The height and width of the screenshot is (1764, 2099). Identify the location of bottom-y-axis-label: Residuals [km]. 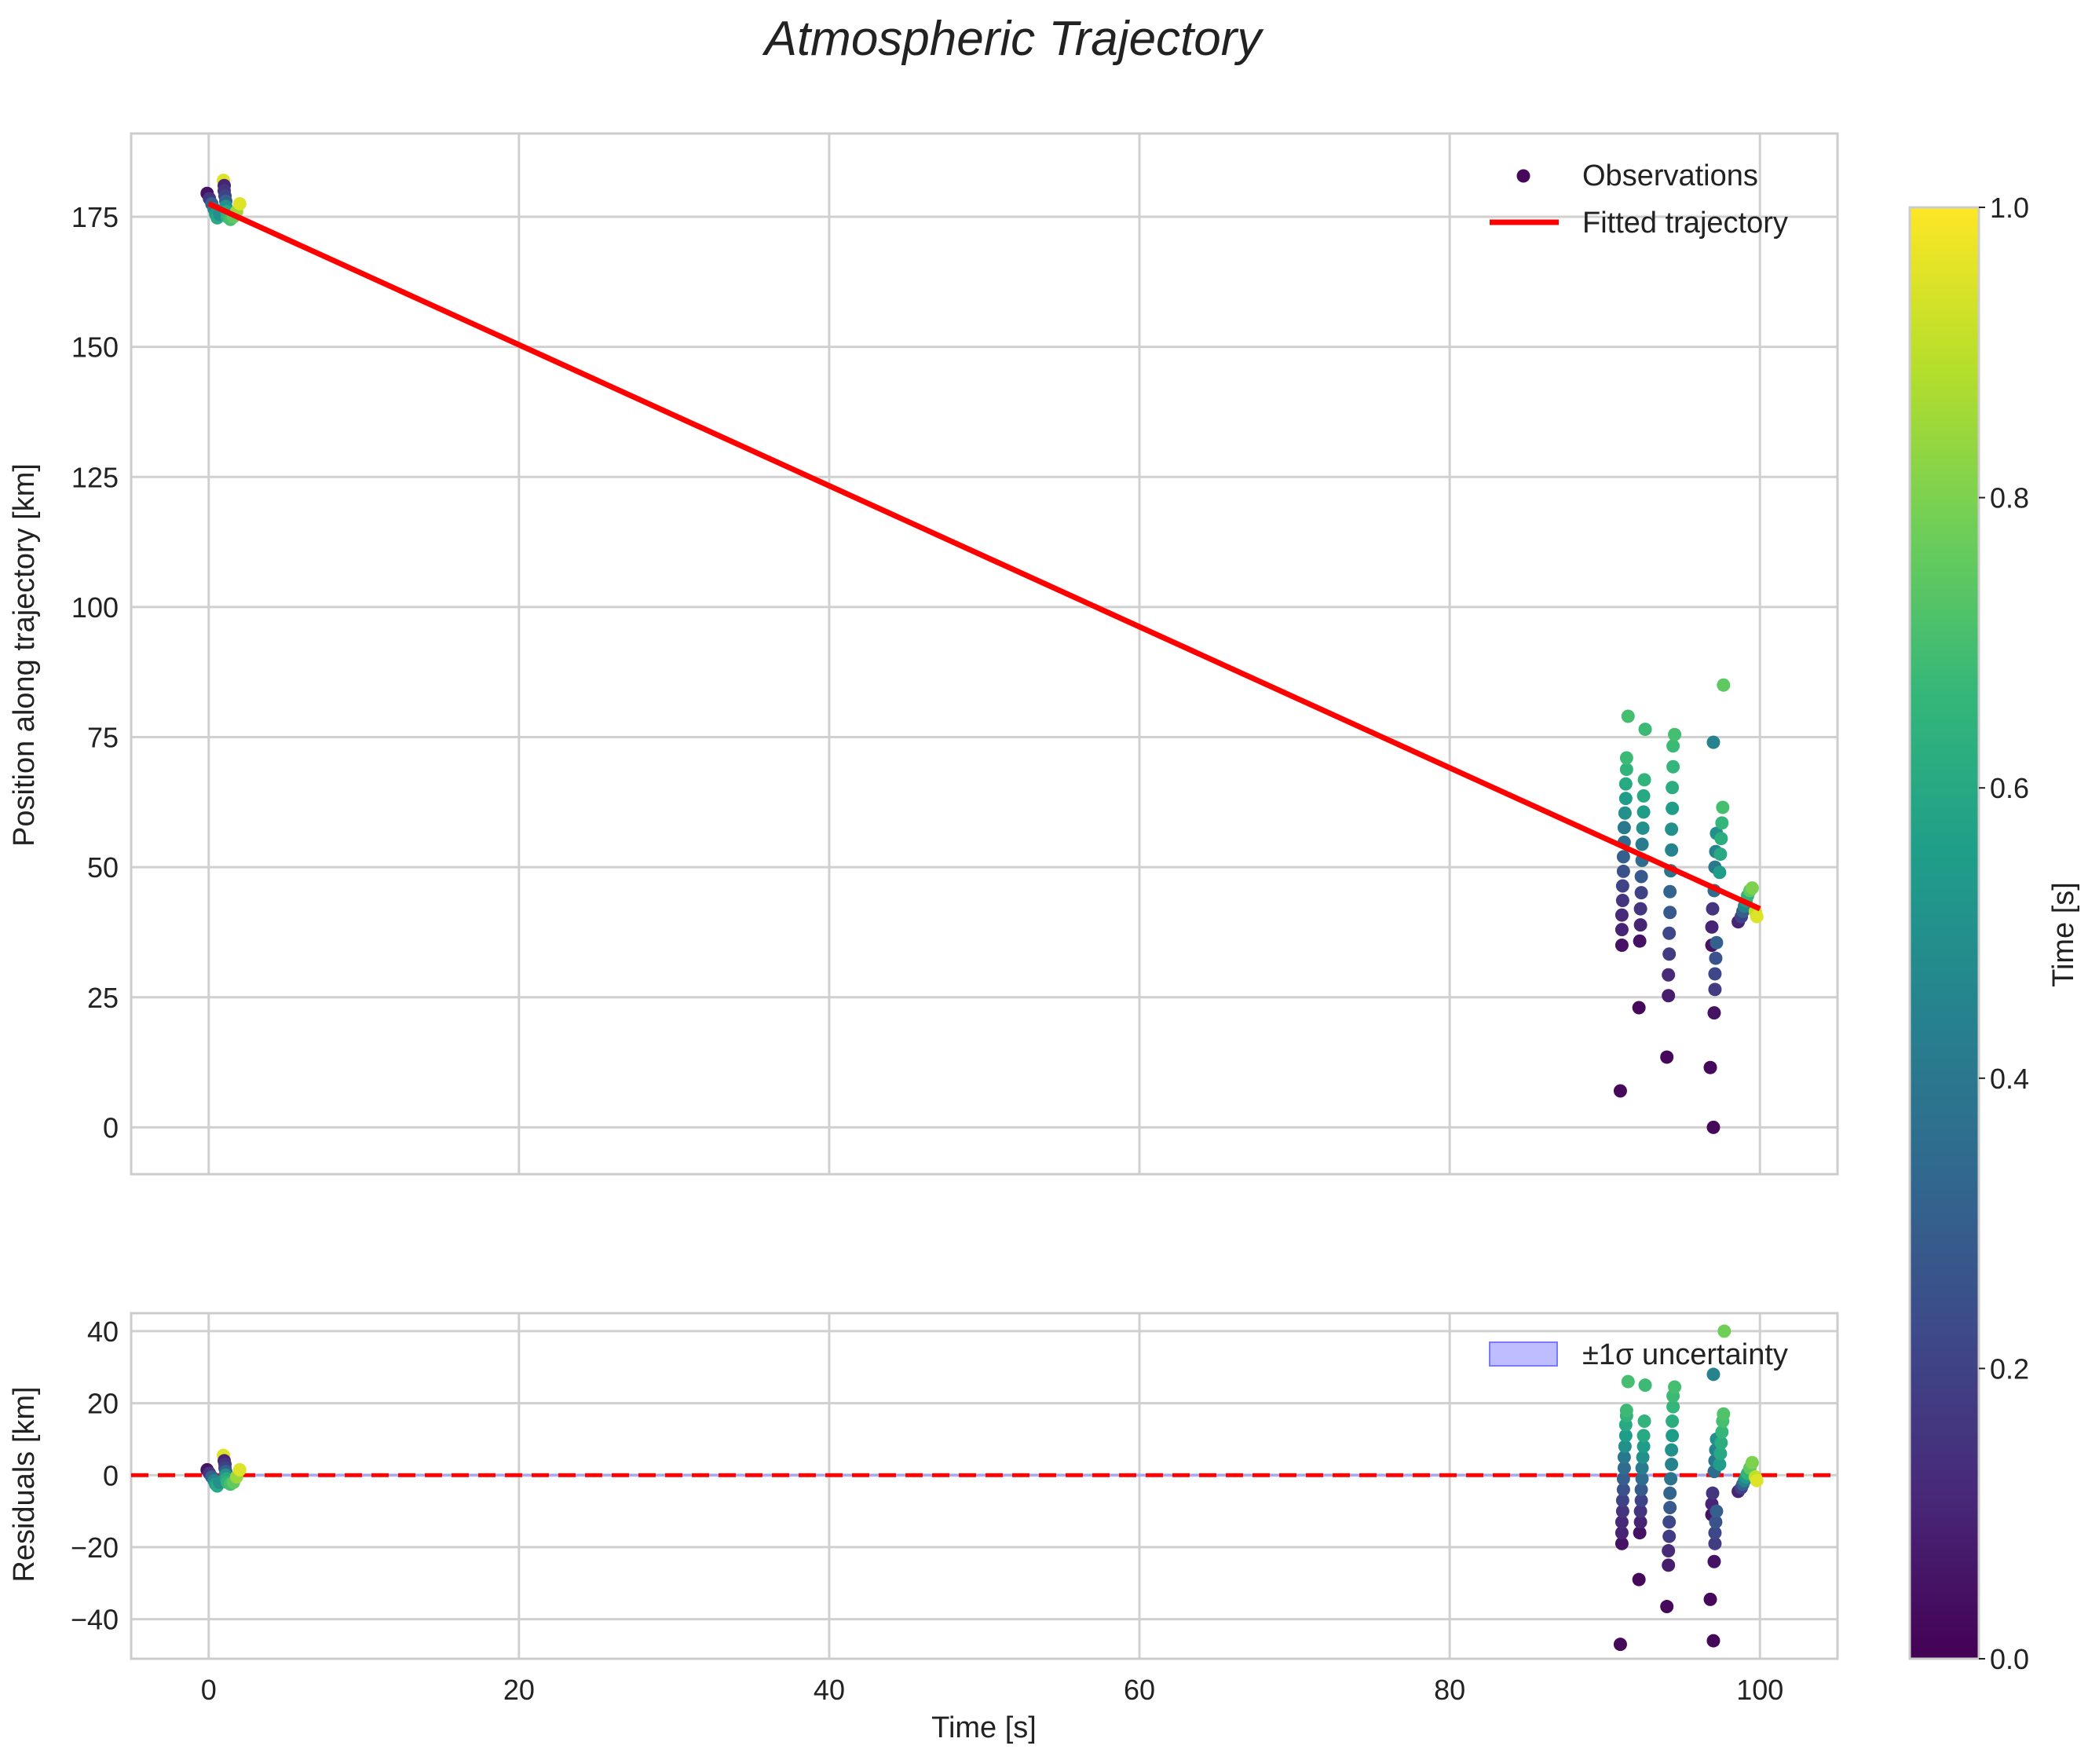
(24, 1484).